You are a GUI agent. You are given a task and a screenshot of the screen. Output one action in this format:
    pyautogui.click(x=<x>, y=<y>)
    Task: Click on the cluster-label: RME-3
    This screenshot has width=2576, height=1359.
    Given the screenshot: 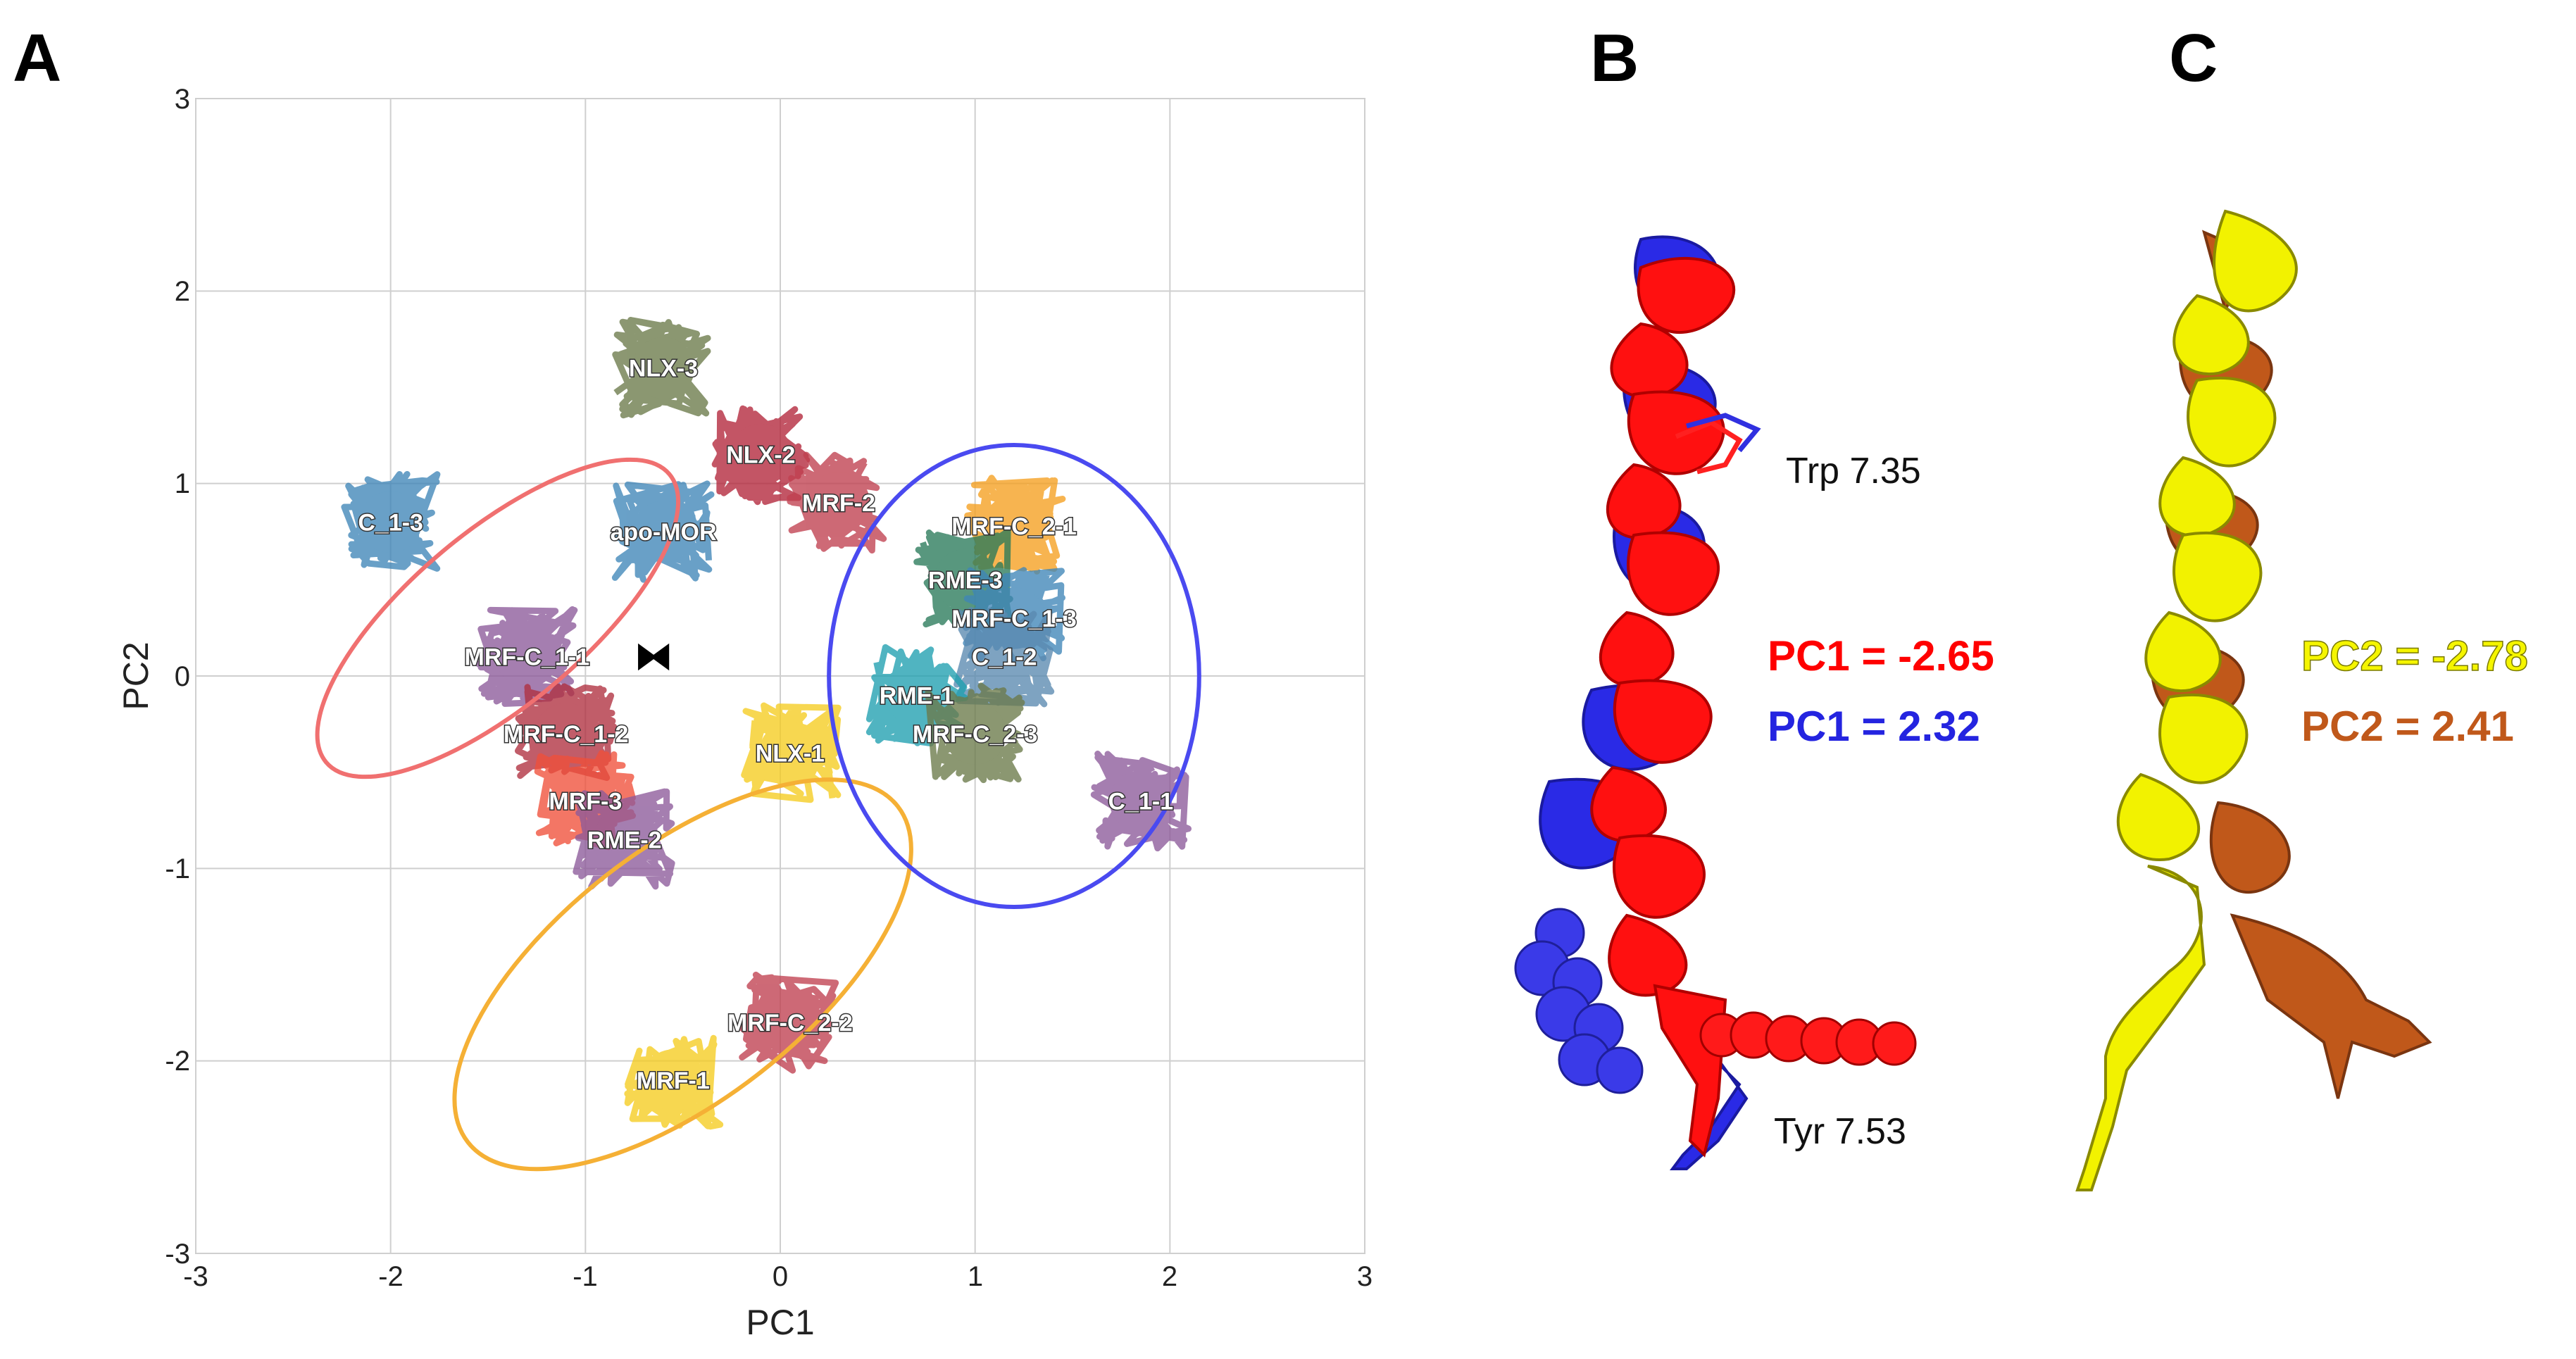 What is the action you would take?
    pyautogui.click(x=965, y=581)
    